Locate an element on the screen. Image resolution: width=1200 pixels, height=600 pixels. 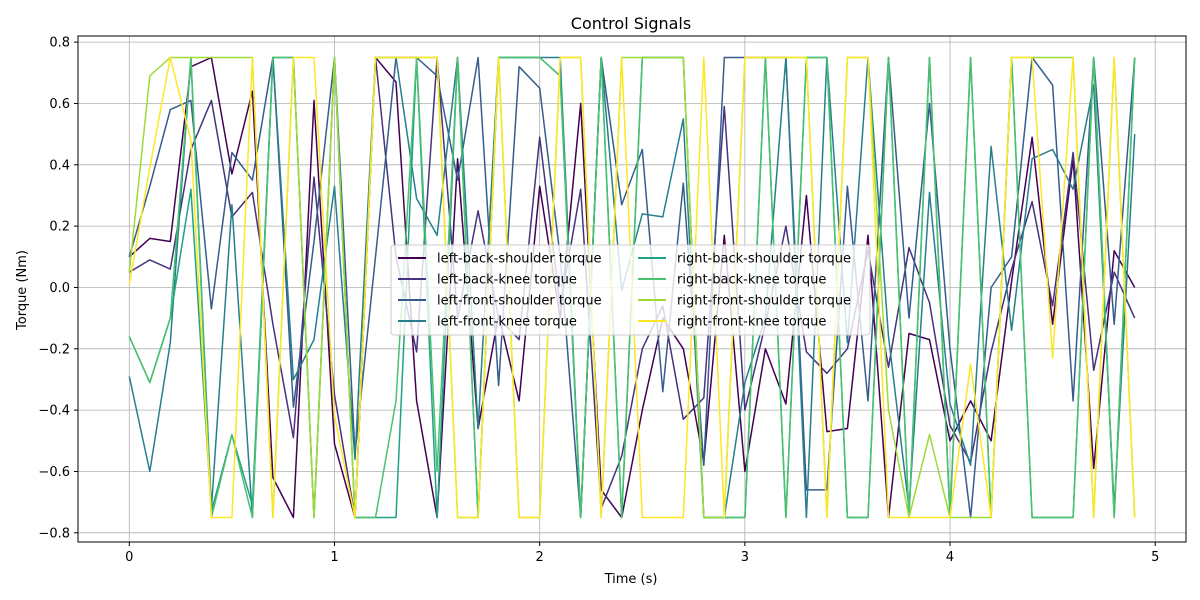
x-tick-label: 0 is located at coordinates (129, 557).